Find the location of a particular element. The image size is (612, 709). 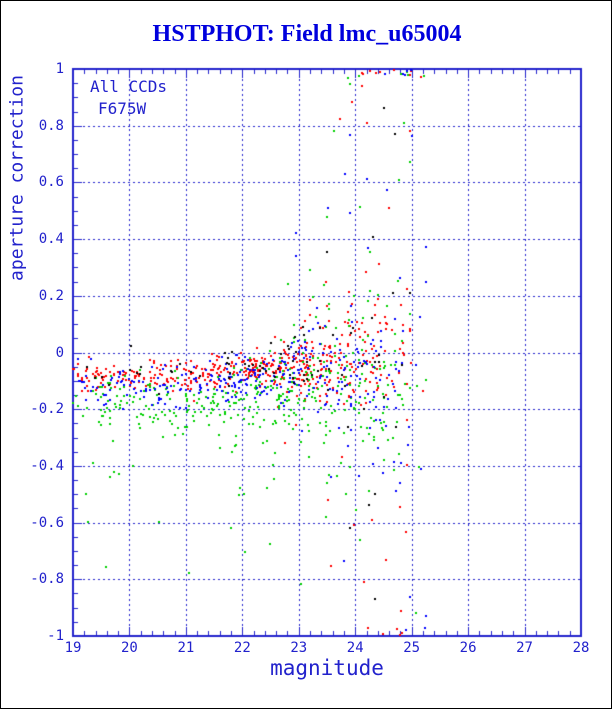

y-tick-label: 0.4 is located at coordinates (51, 239).